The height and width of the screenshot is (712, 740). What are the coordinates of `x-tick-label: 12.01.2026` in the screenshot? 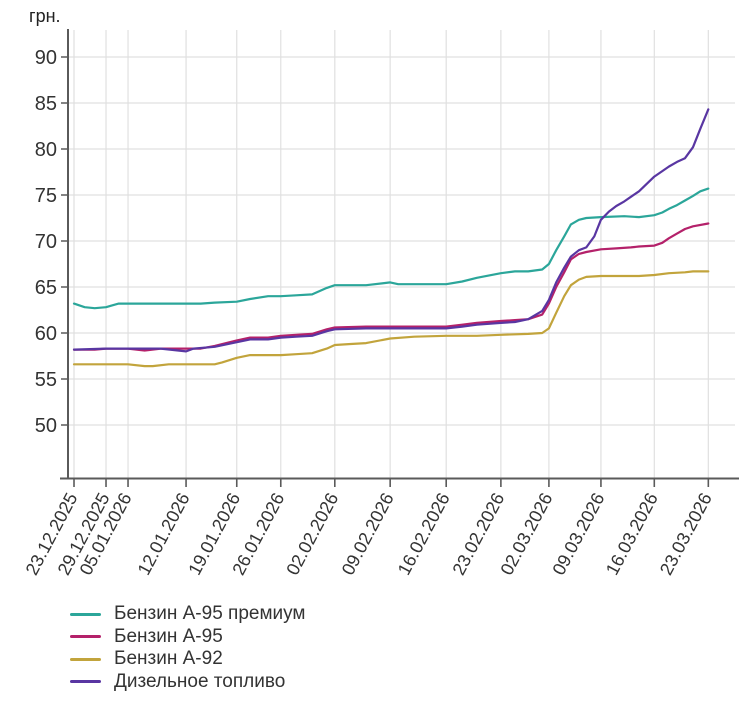 It's located at (164, 533).